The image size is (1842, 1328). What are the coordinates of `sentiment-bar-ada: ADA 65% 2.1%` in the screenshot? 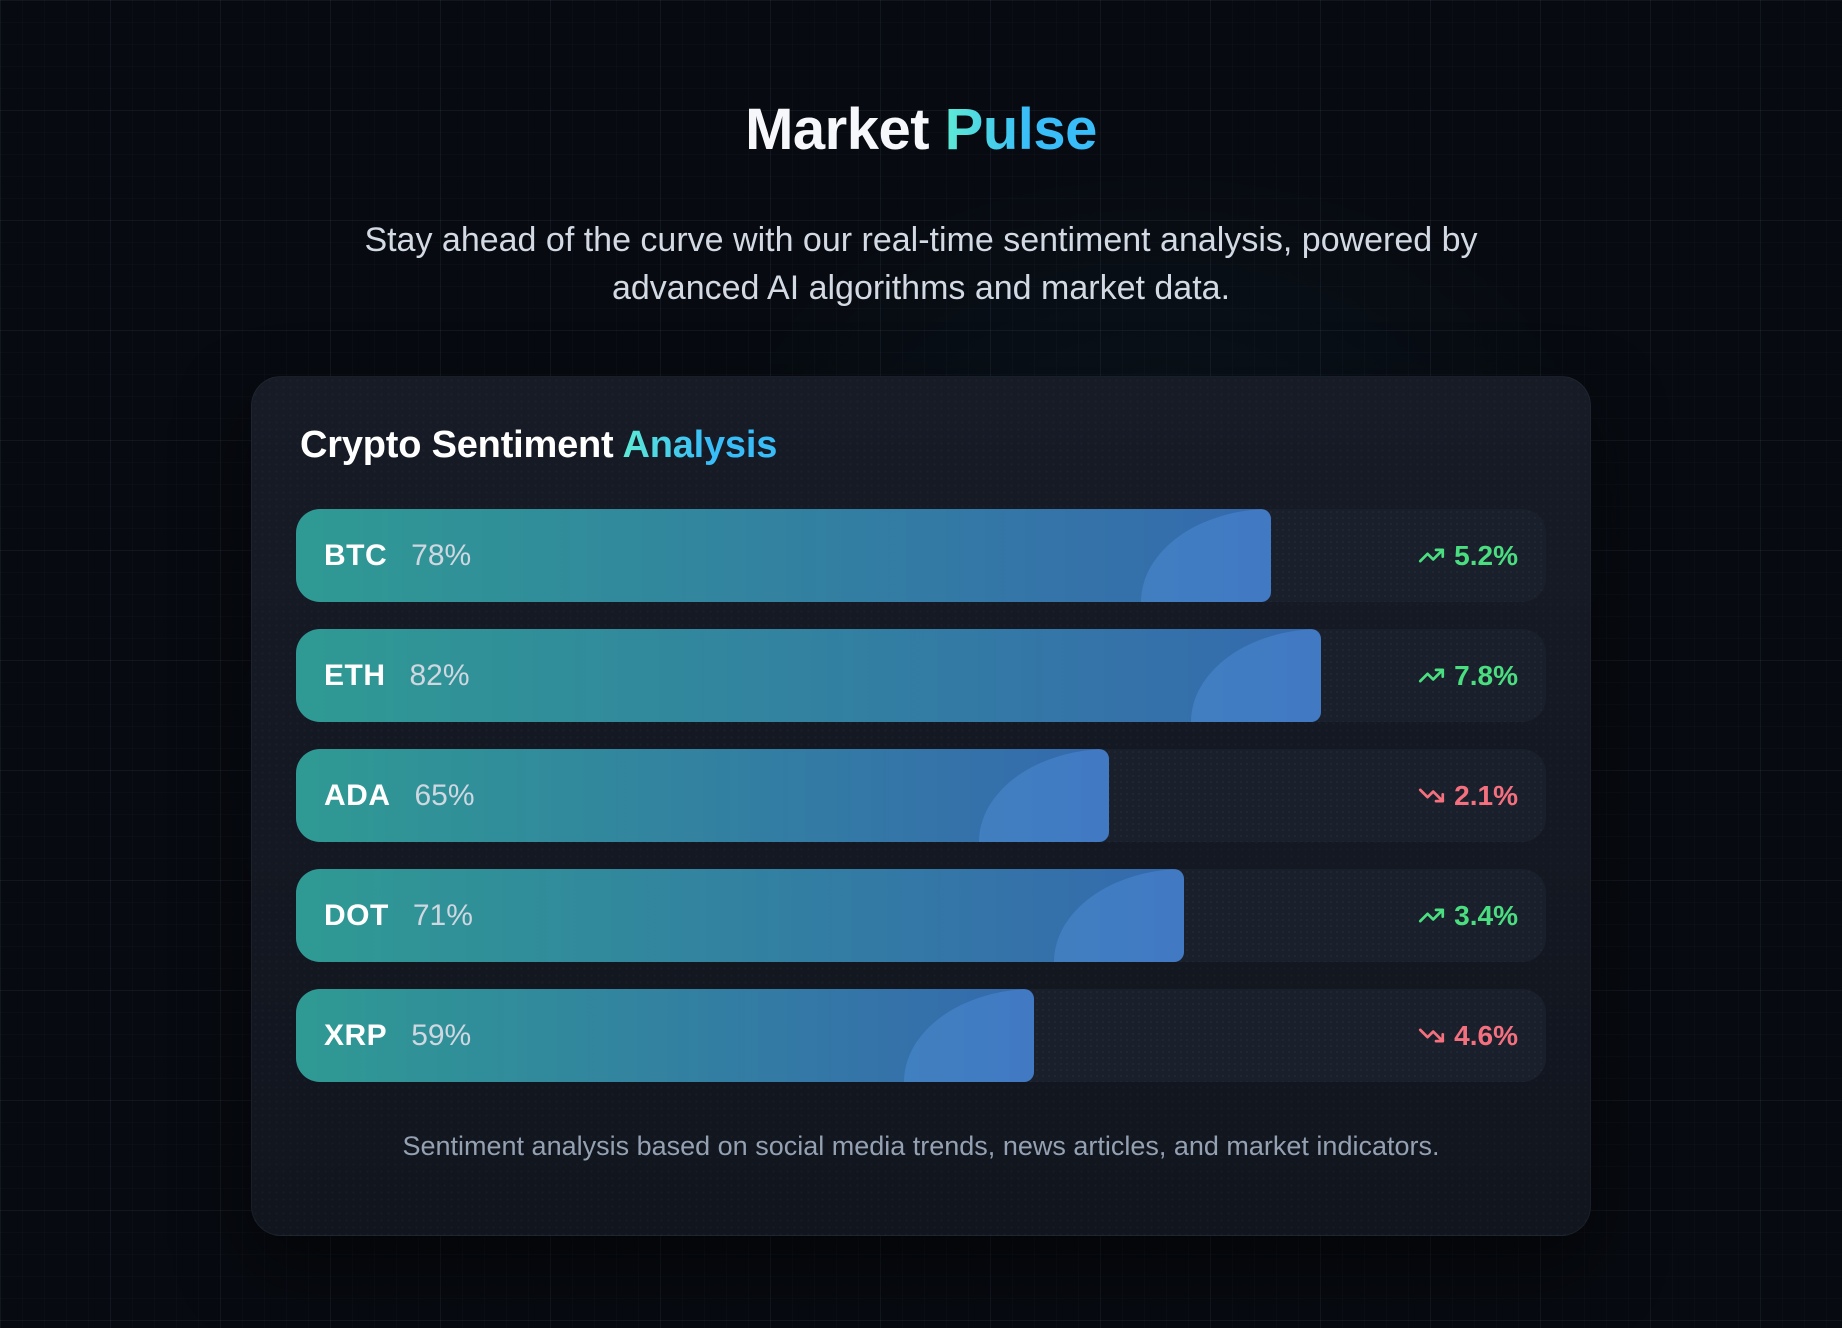 It's located at (921, 795).